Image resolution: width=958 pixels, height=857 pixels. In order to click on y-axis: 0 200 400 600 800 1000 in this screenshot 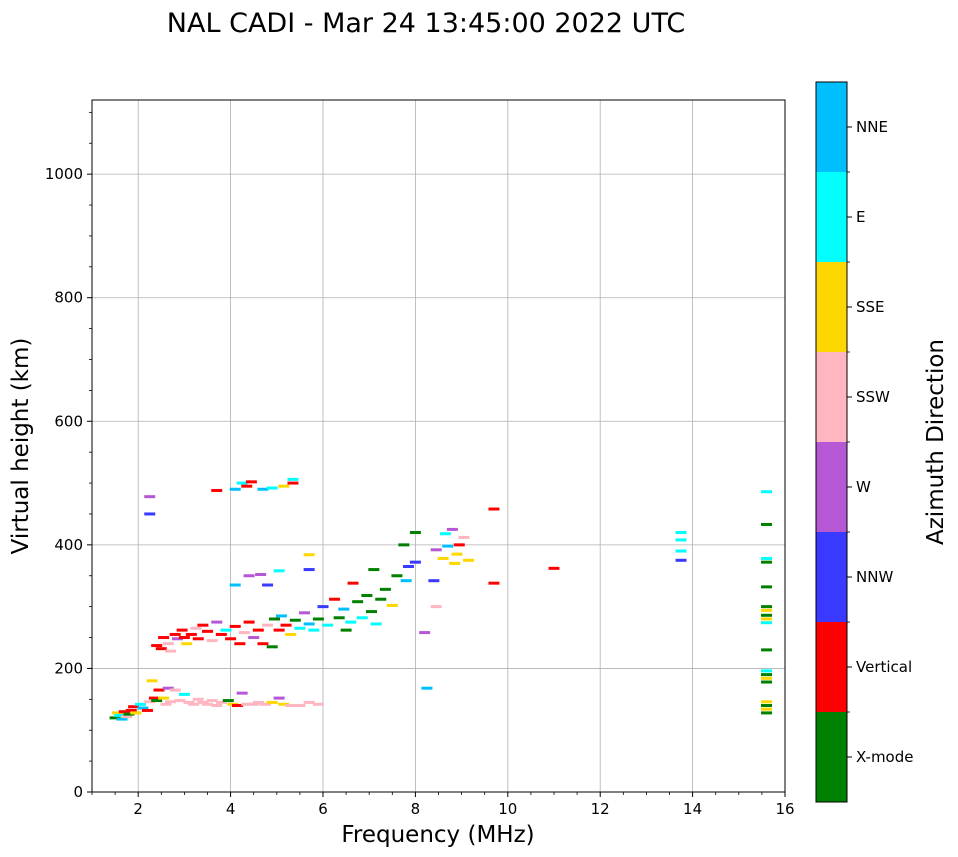, I will do `click(68, 456)`.